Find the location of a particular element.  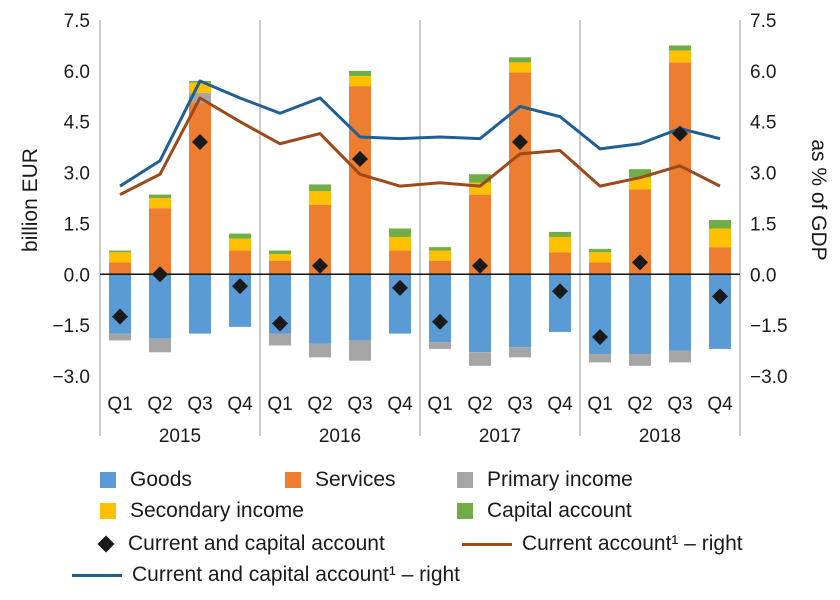

legend-goods-label: Goods is located at coordinates (161, 479).